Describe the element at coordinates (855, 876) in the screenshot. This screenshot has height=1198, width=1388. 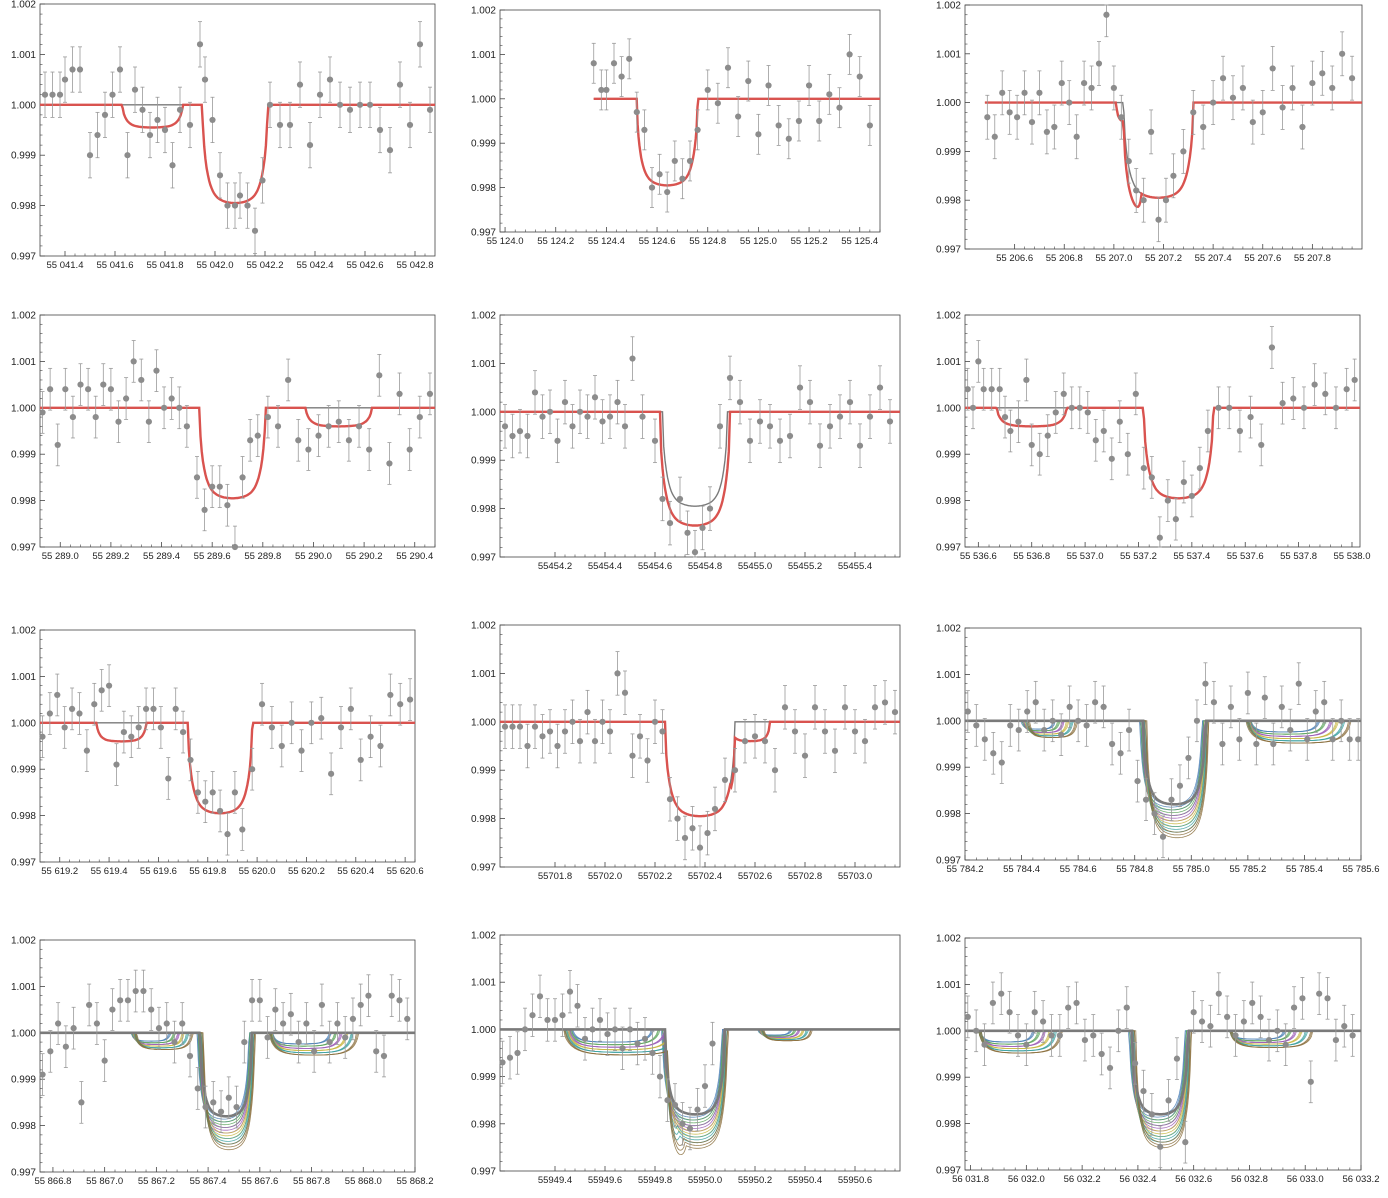
I see `x-tick-label: 55703.0` at that location.